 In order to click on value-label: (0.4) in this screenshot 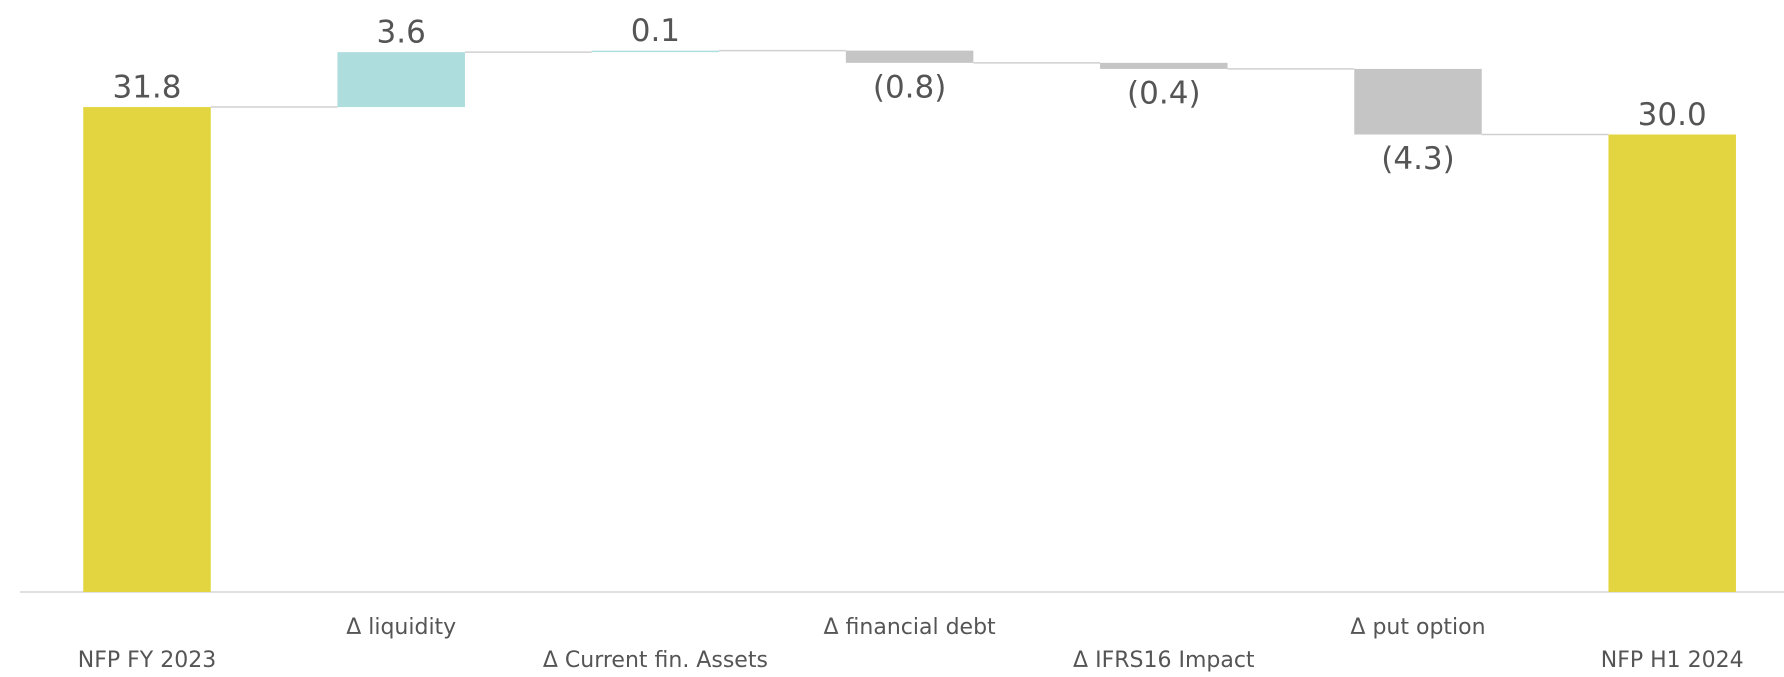, I will do `click(1164, 93)`.